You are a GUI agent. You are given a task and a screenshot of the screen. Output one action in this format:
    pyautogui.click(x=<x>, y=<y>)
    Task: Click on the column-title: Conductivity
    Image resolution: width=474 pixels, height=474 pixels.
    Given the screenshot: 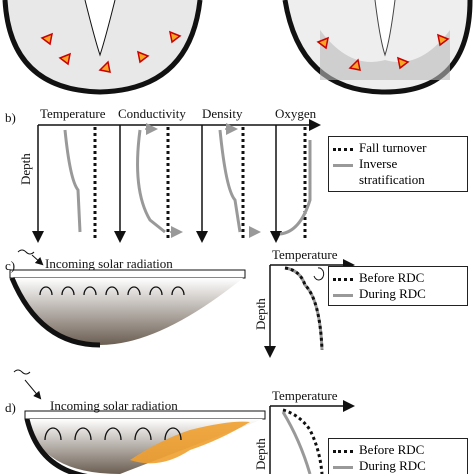 What is the action you would take?
    pyautogui.click(x=152, y=113)
    